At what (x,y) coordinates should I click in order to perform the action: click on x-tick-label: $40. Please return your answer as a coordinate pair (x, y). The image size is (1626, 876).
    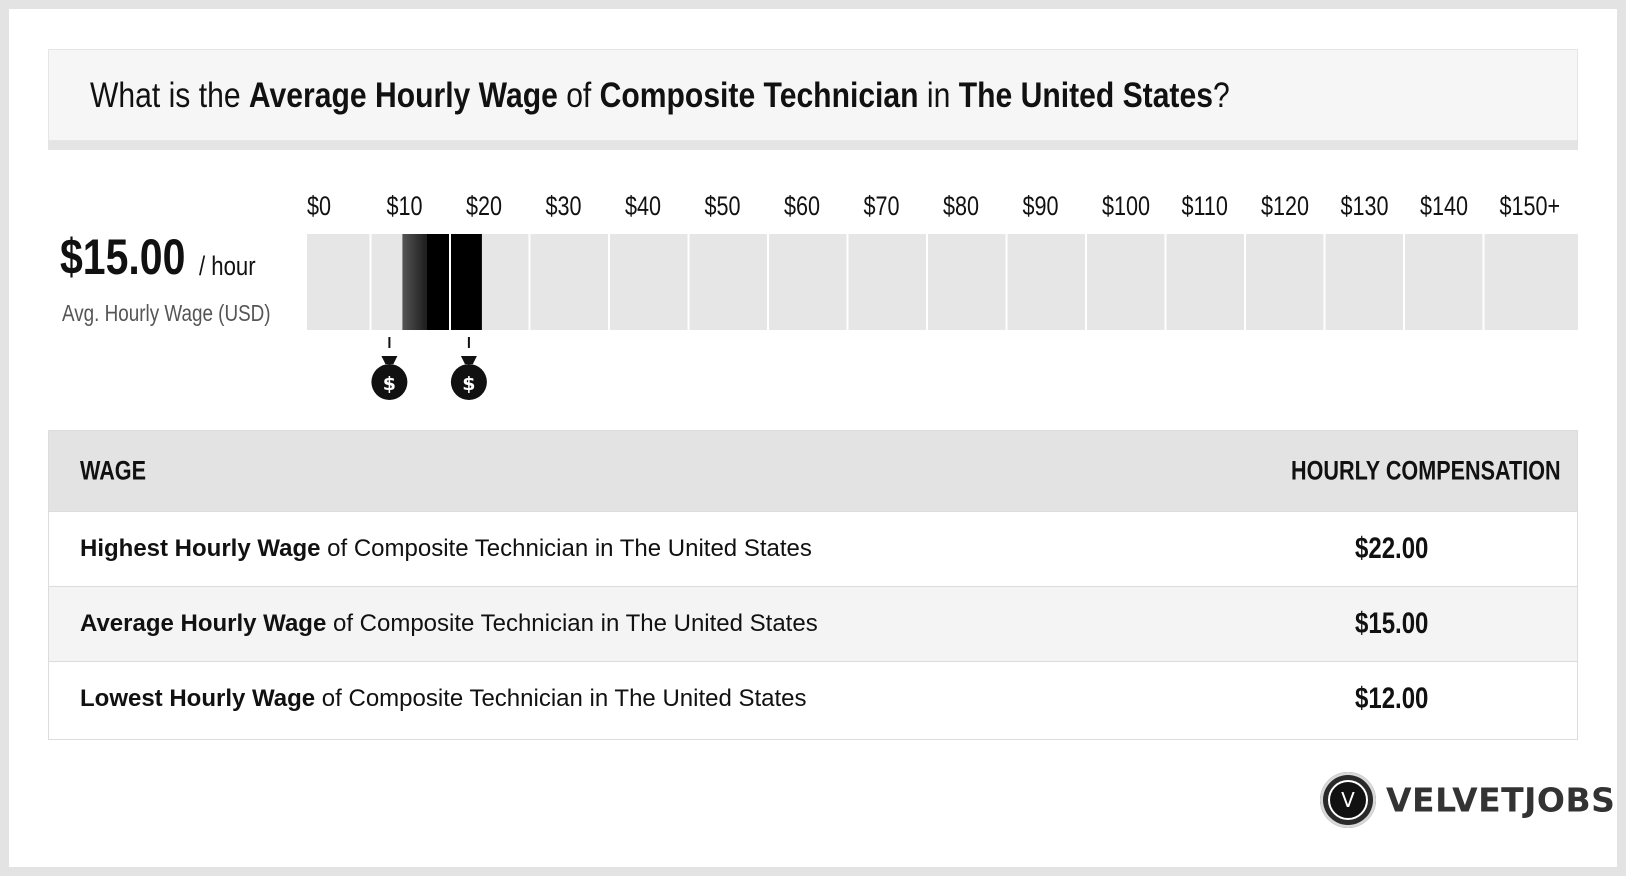
    Looking at the image, I should click on (643, 207).